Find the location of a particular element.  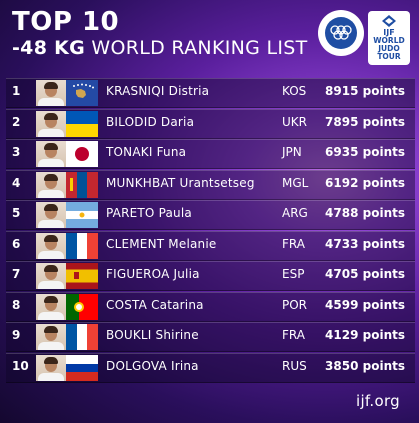

arg-flag-icon is located at coordinates (82, 215).